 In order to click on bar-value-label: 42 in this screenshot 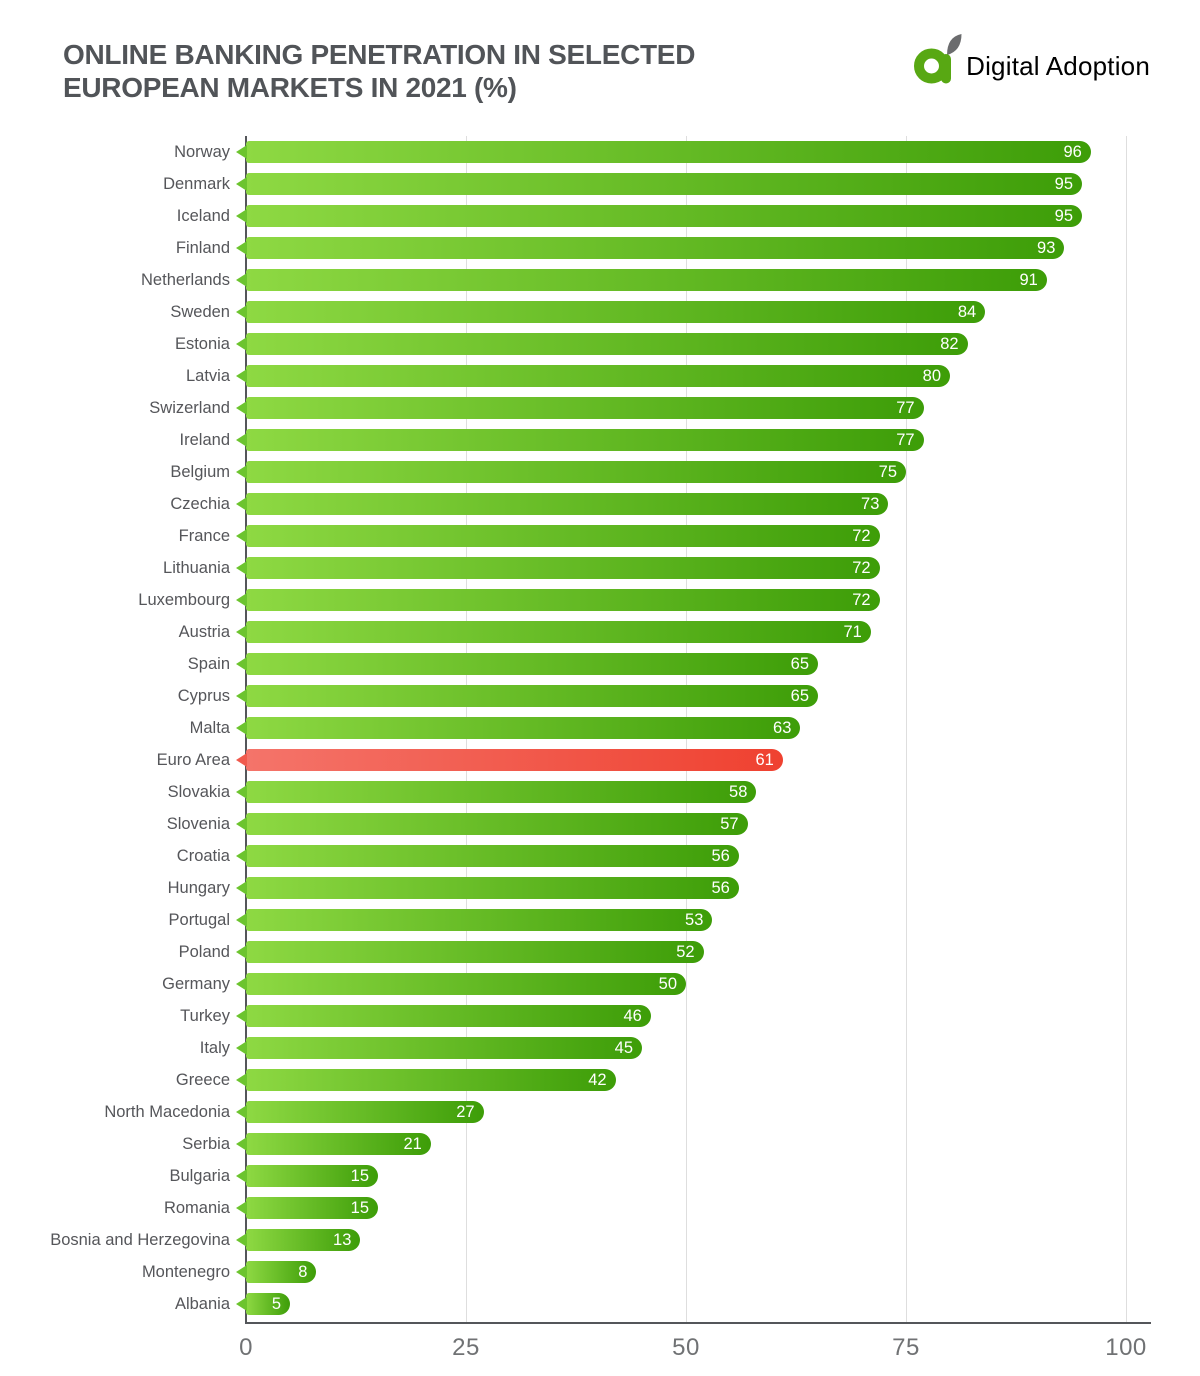, I will do `click(597, 1080)`.